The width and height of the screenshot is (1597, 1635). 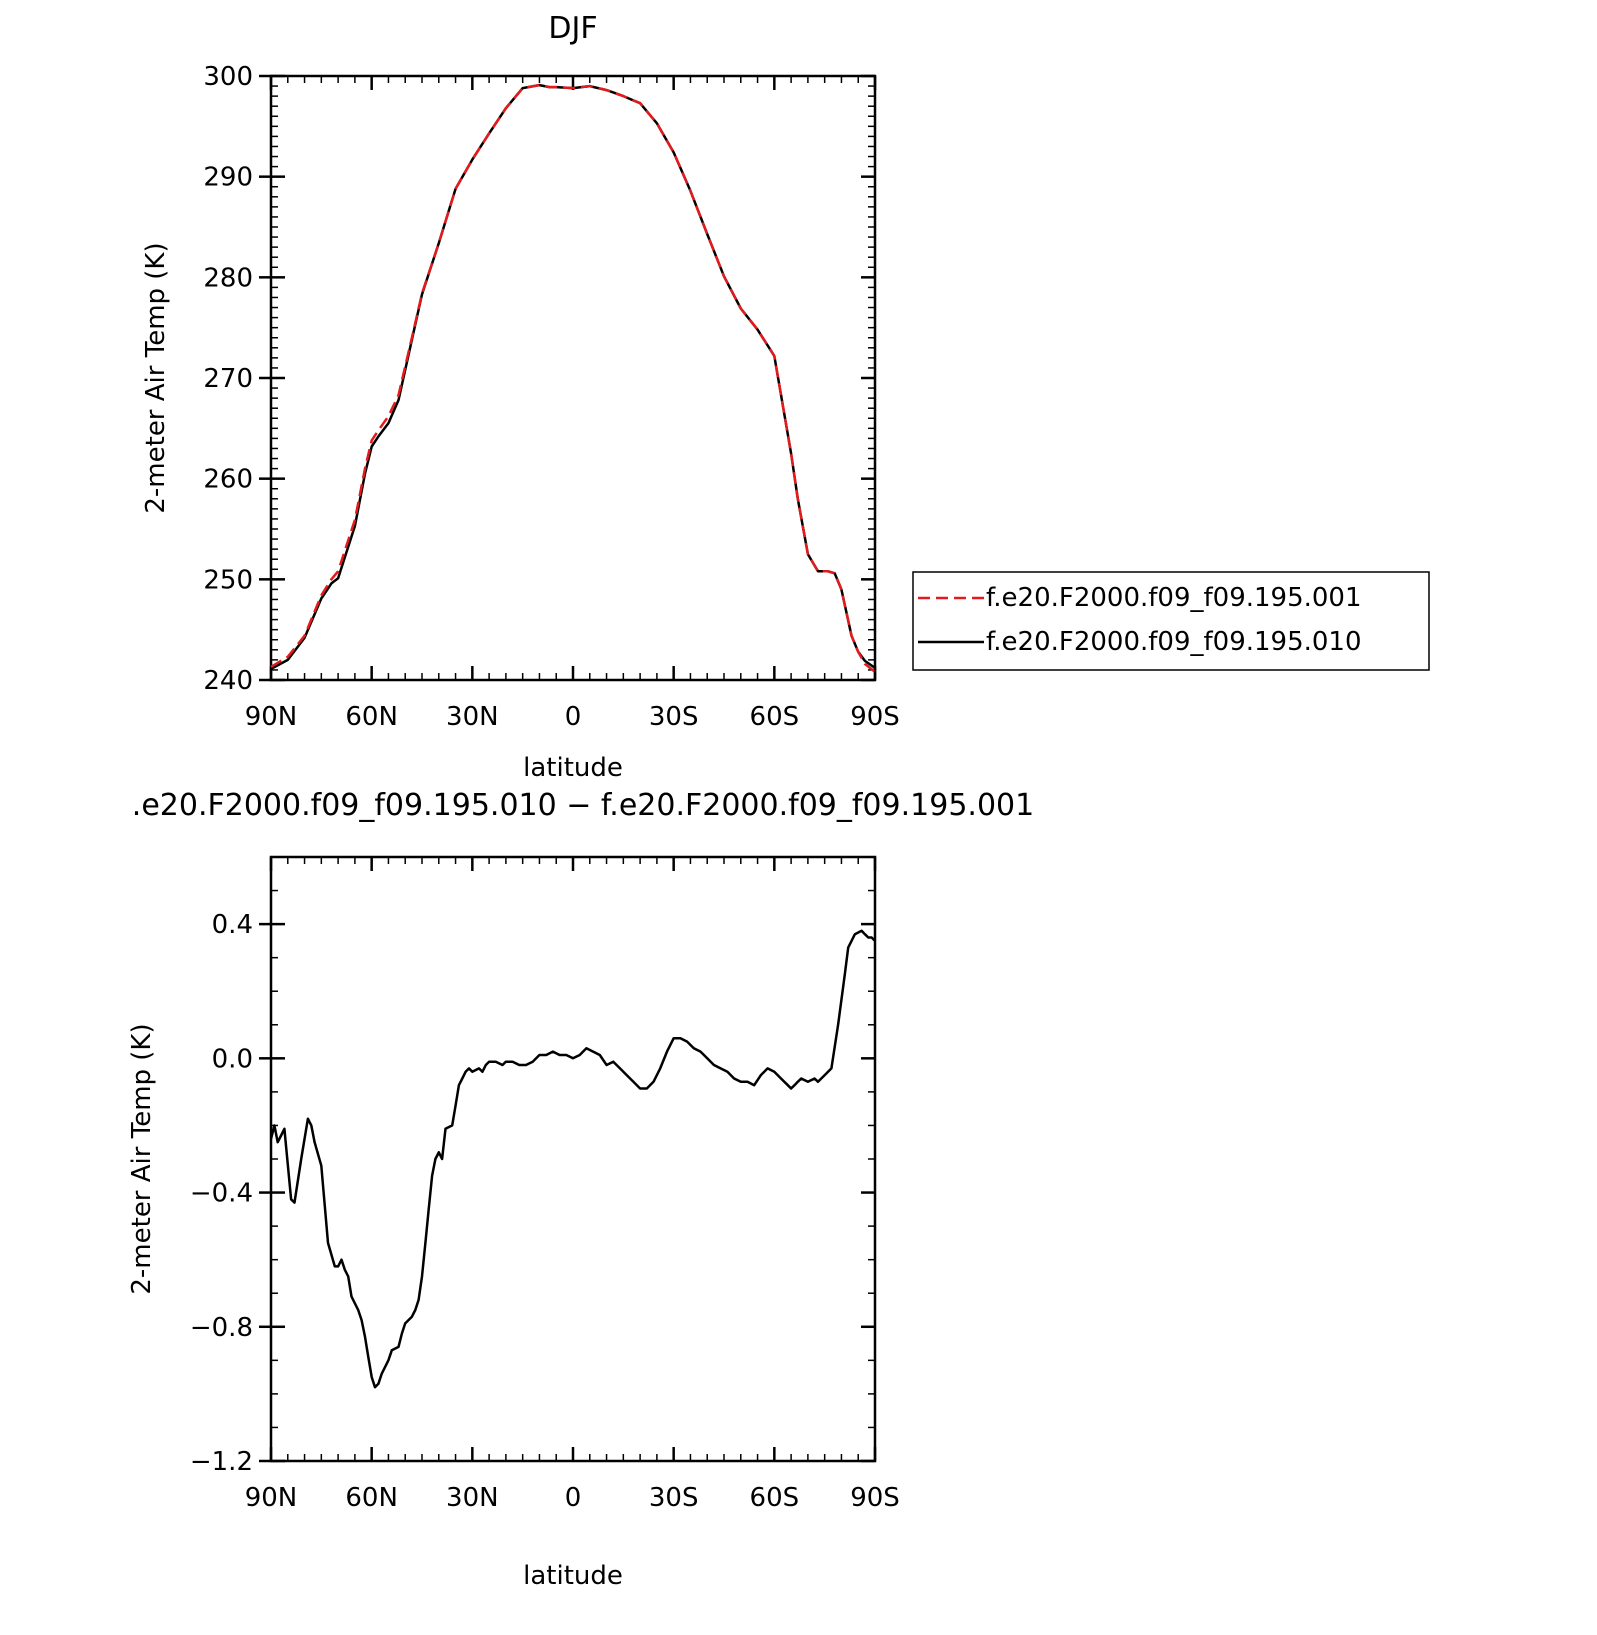 I want to click on y-tick-label: 0.4, so click(x=232, y=925).